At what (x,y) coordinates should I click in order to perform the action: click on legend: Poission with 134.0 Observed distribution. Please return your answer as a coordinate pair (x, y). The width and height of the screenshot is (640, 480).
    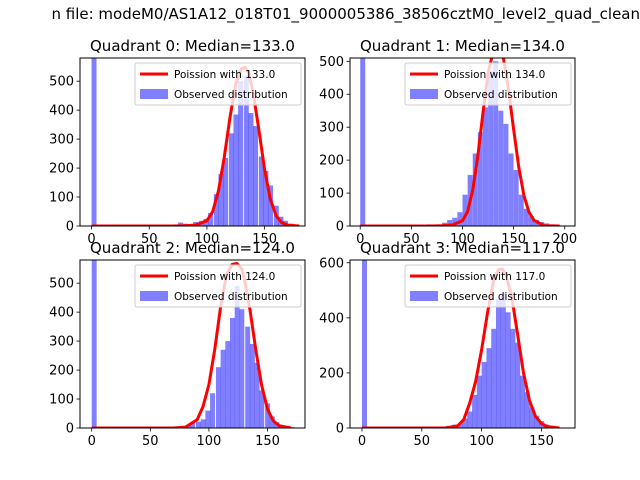
    Looking at the image, I should click on (488, 84).